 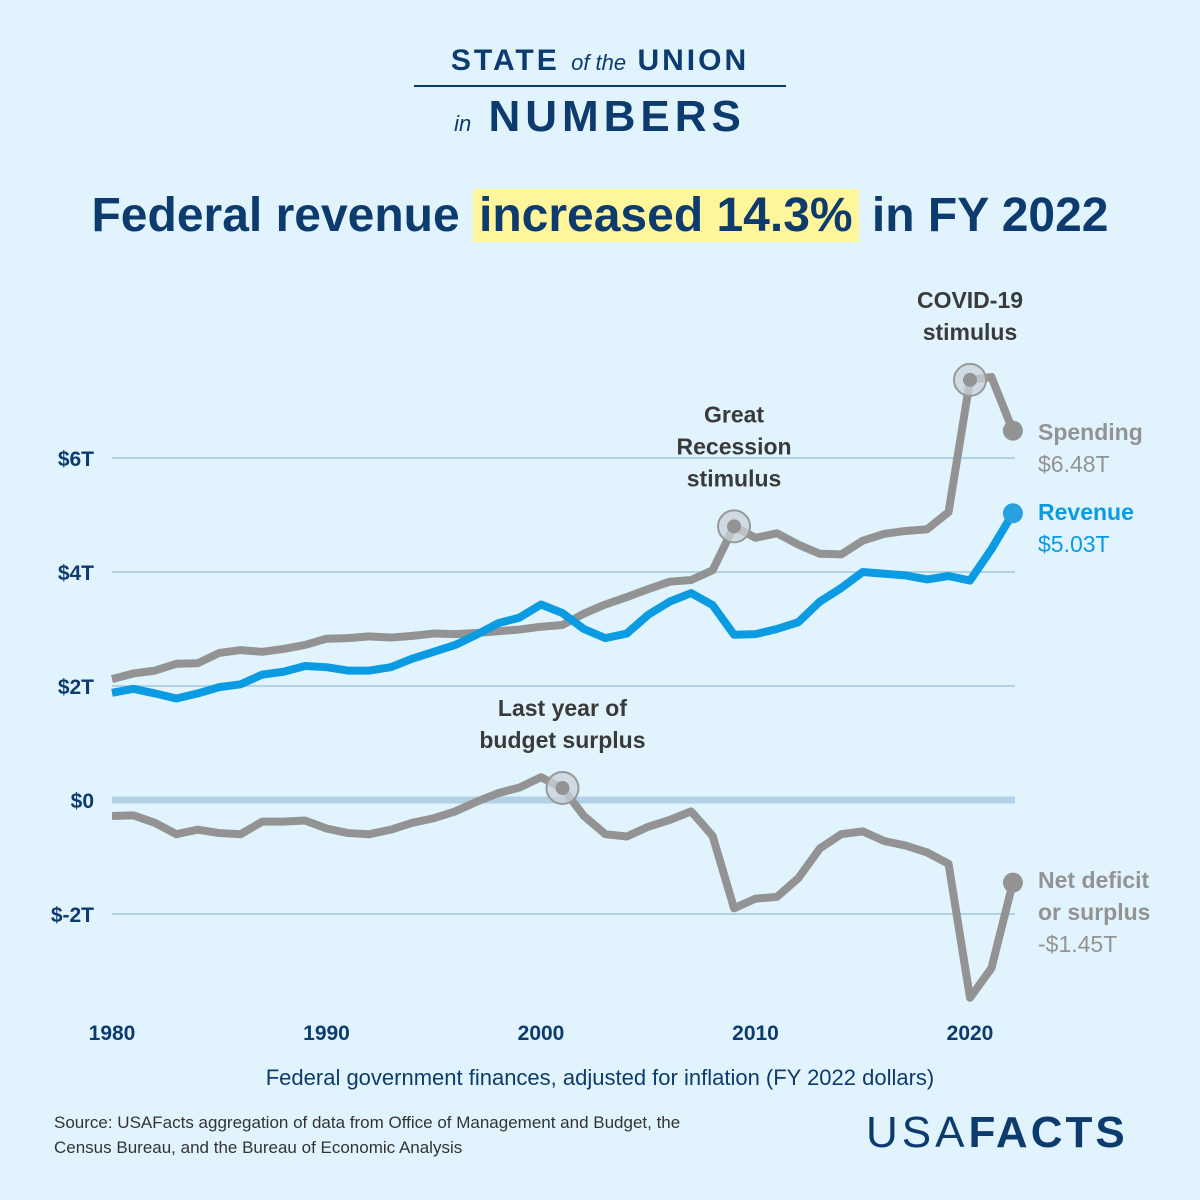 What do you see at coordinates (326, 1033) in the screenshot?
I see `x-tick-label: 1990` at bounding box center [326, 1033].